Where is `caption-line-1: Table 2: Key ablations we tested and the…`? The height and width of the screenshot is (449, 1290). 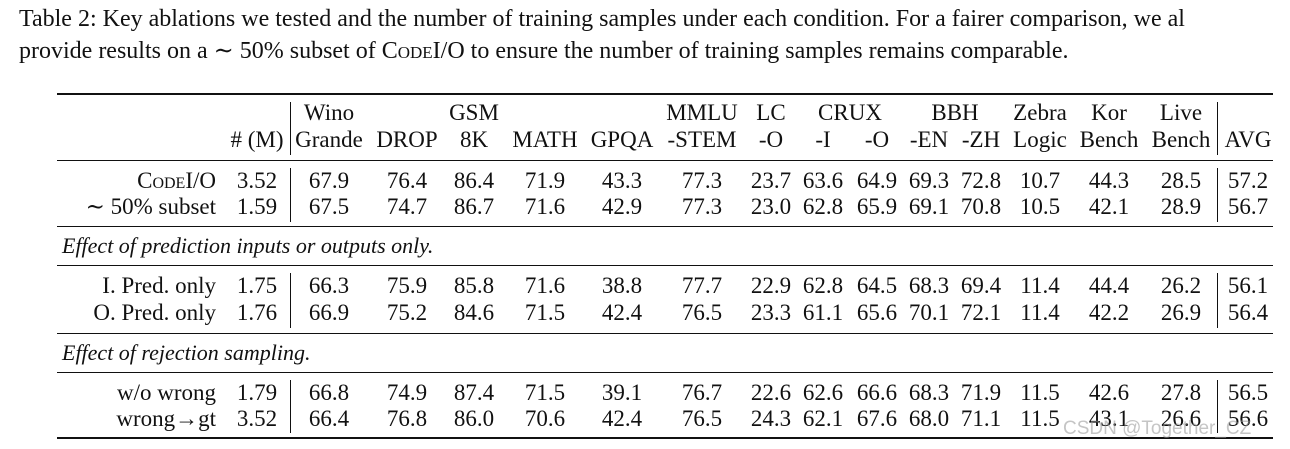 caption-line-1: Table 2: Key ablations we tested and the… is located at coordinates (602, 19).